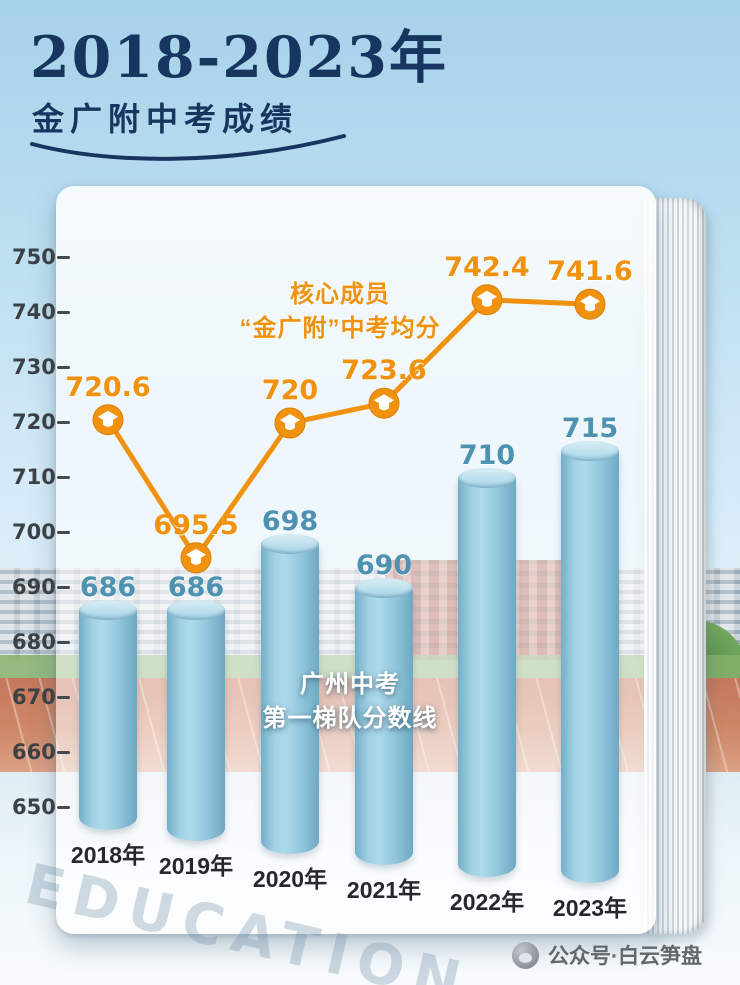 This screenshot has width=740, height=985. What do you see at coordinates (34, 367) in the screenshot?
I see `y-axis-tick-label: 730` at bounding box center [34, 367].